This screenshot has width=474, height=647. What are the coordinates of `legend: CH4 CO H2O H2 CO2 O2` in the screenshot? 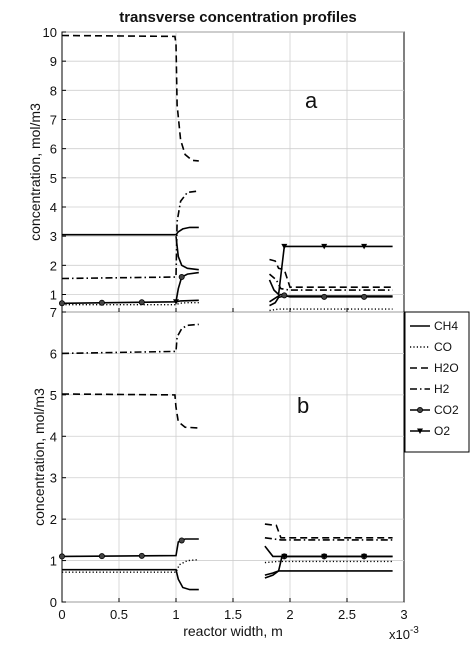 It's located at (437, 382).